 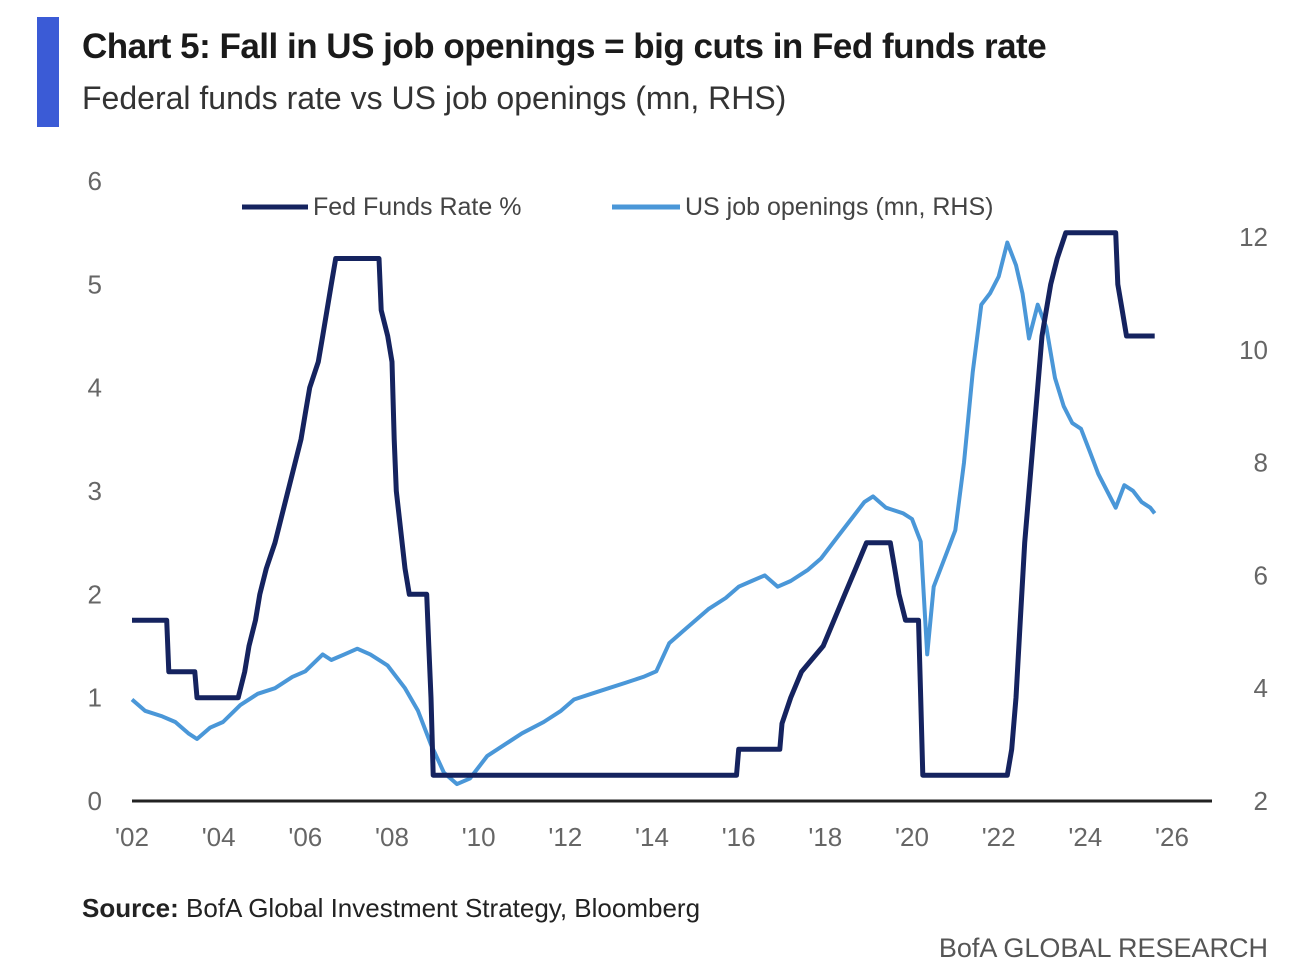 What do you see at coordinates (839, 207) in the screenshot?
I see `legend-label-job-openings: US job openings (mn, RHS)` at bounding box center [839, 207].